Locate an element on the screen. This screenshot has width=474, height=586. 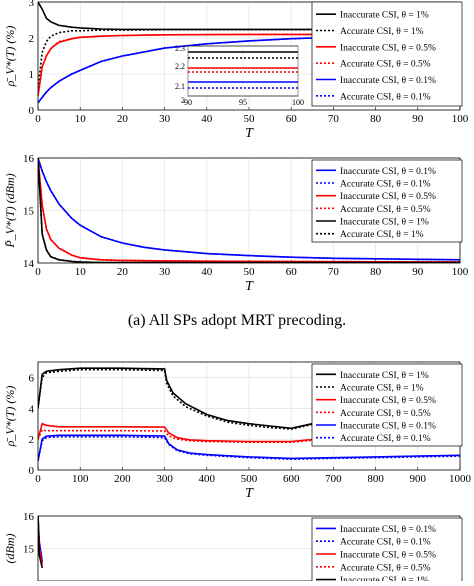
y-tick-label: 3 is located at coordinates (32, 4).